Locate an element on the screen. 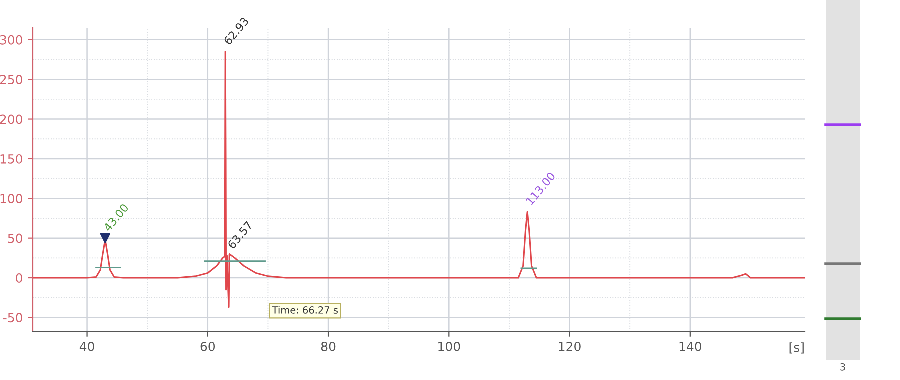 This screenshot has width=900, height=380. x-tick-label: 100 is located at coordinates (449, 347).